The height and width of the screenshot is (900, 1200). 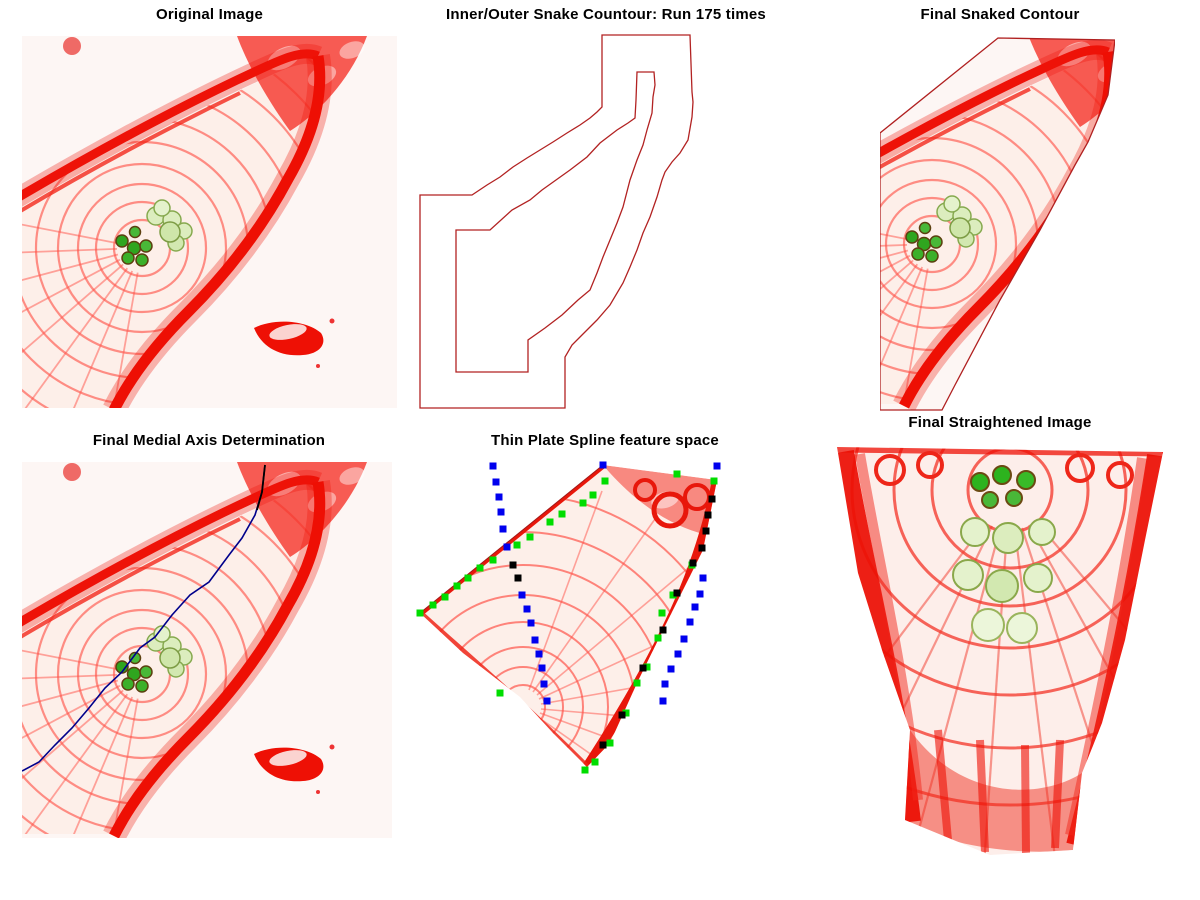 What do you see at coordinates (605, 440) in the screenshot?
I see `panel-title-tps: Thin Plate Spline feature space` at bounding box center [605, 440].